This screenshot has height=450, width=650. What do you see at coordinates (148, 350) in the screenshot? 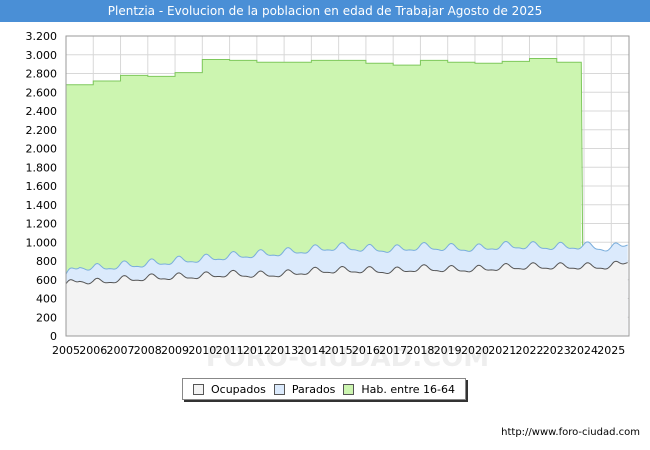
I see `x-tick-label: 2008` at bounding box center [148, 350].